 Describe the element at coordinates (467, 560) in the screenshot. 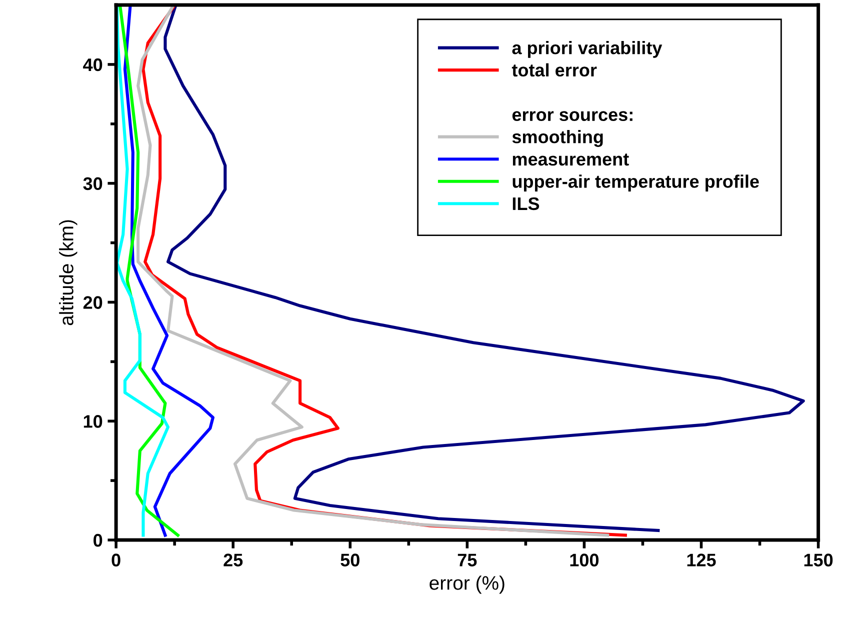

I see `x-tick-label: 75` at that location.